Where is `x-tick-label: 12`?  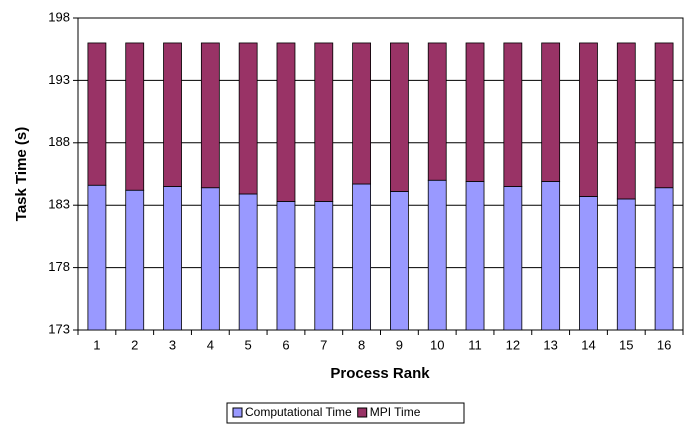 x-tick-label: 12 is located at coordinates (513, 344).